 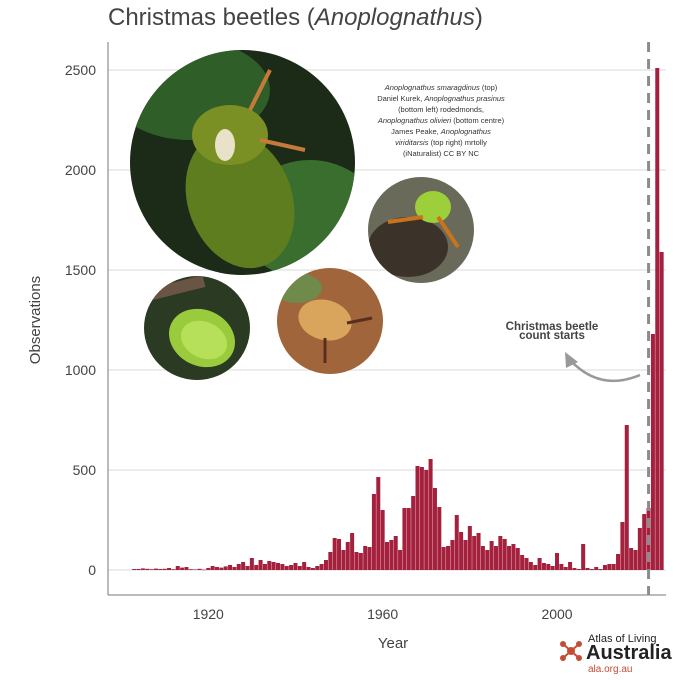 I want to click on y-tick-label: 1500, so click(x=80, y=270).